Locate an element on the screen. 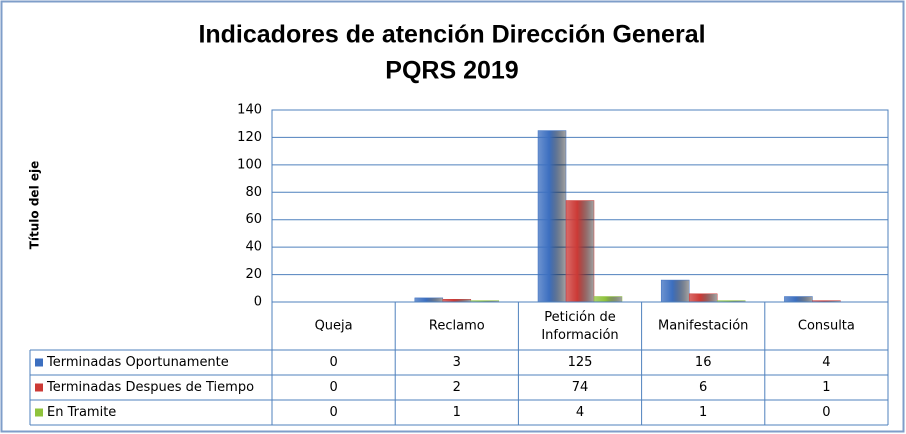 The width and height of the screenshot is (906, 434). x-tick-label: Queja is located at coordinates (334, 326).